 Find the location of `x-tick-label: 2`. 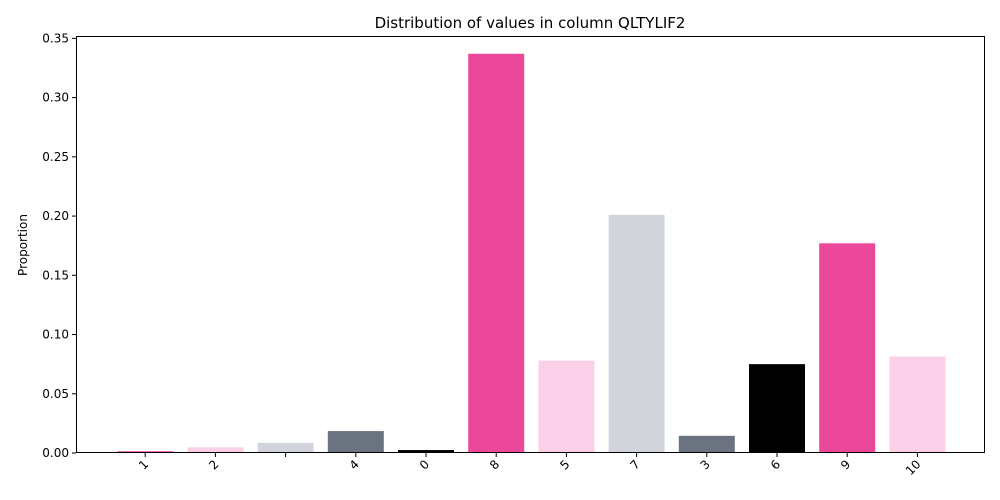

x-tick-label: 2 is located at coordinates (213, 464).